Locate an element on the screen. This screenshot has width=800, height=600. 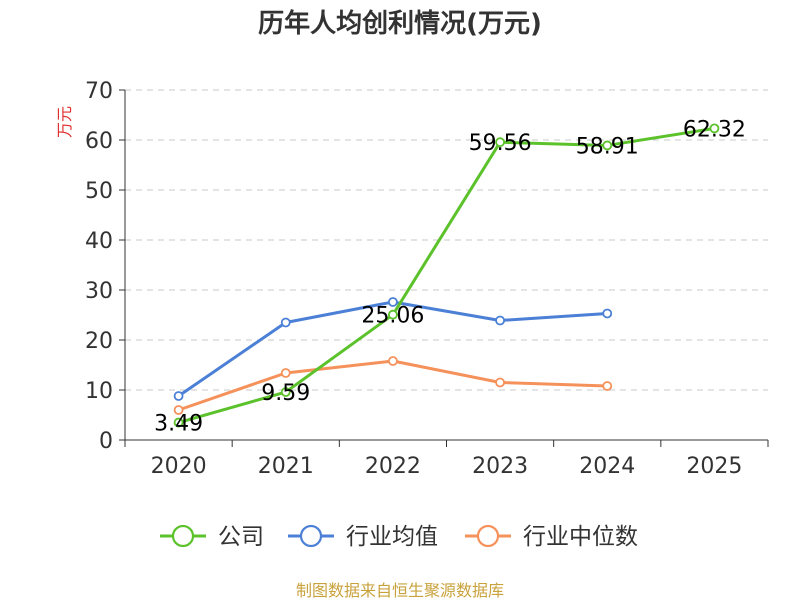
legend-label: 行业中位数 is located at coordinates (580, 537).